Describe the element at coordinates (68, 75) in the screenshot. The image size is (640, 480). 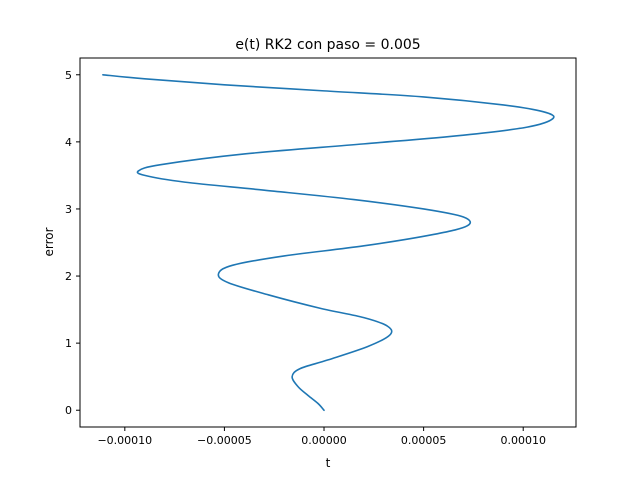
I see `y-tick-label: 5` at that location.